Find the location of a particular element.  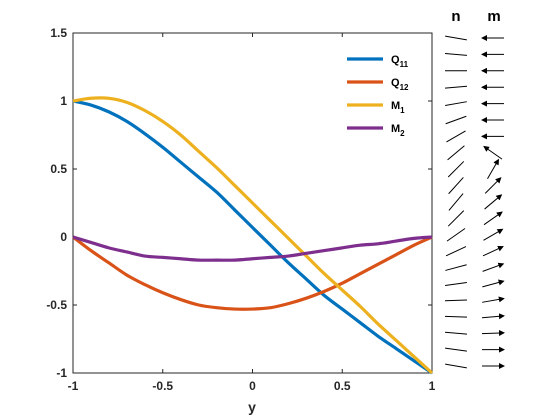

x-tick-label: 0.5 is located at coordinates (342, 386).